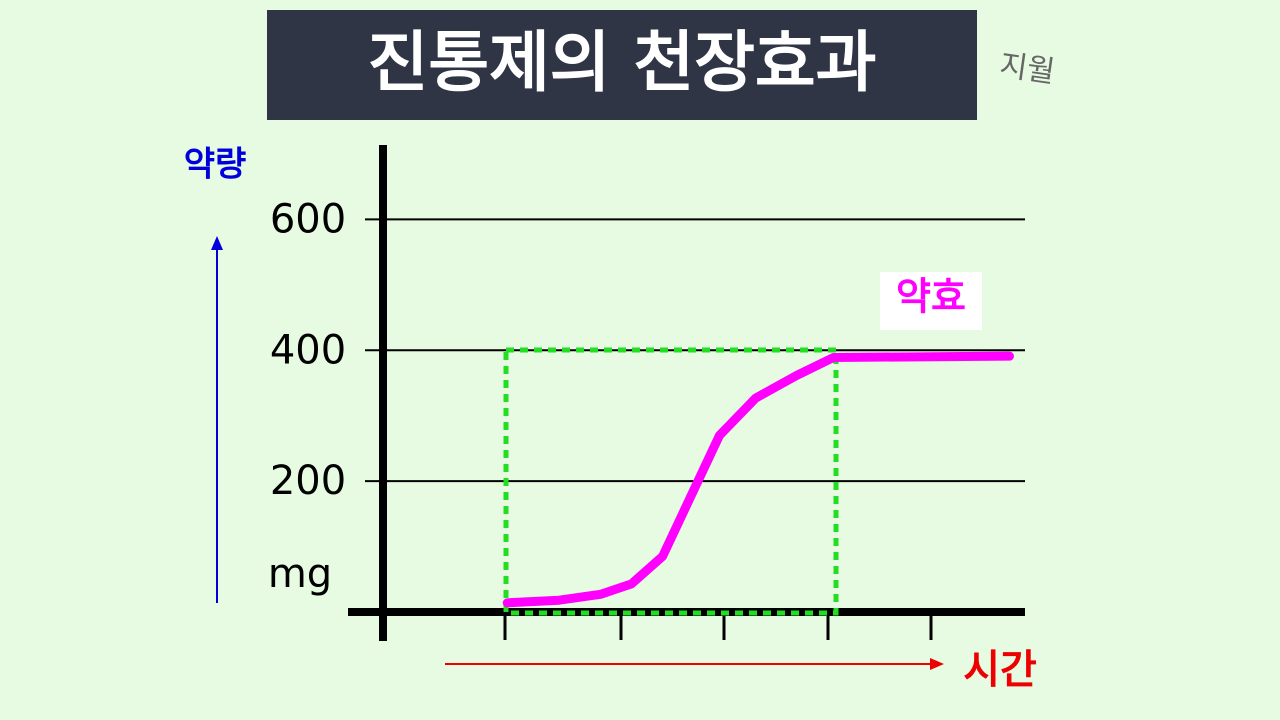  What do you see at coordinates (217, 243) in the screenshot?
I see `y-arrow-head` at bounding box center [217, 243].